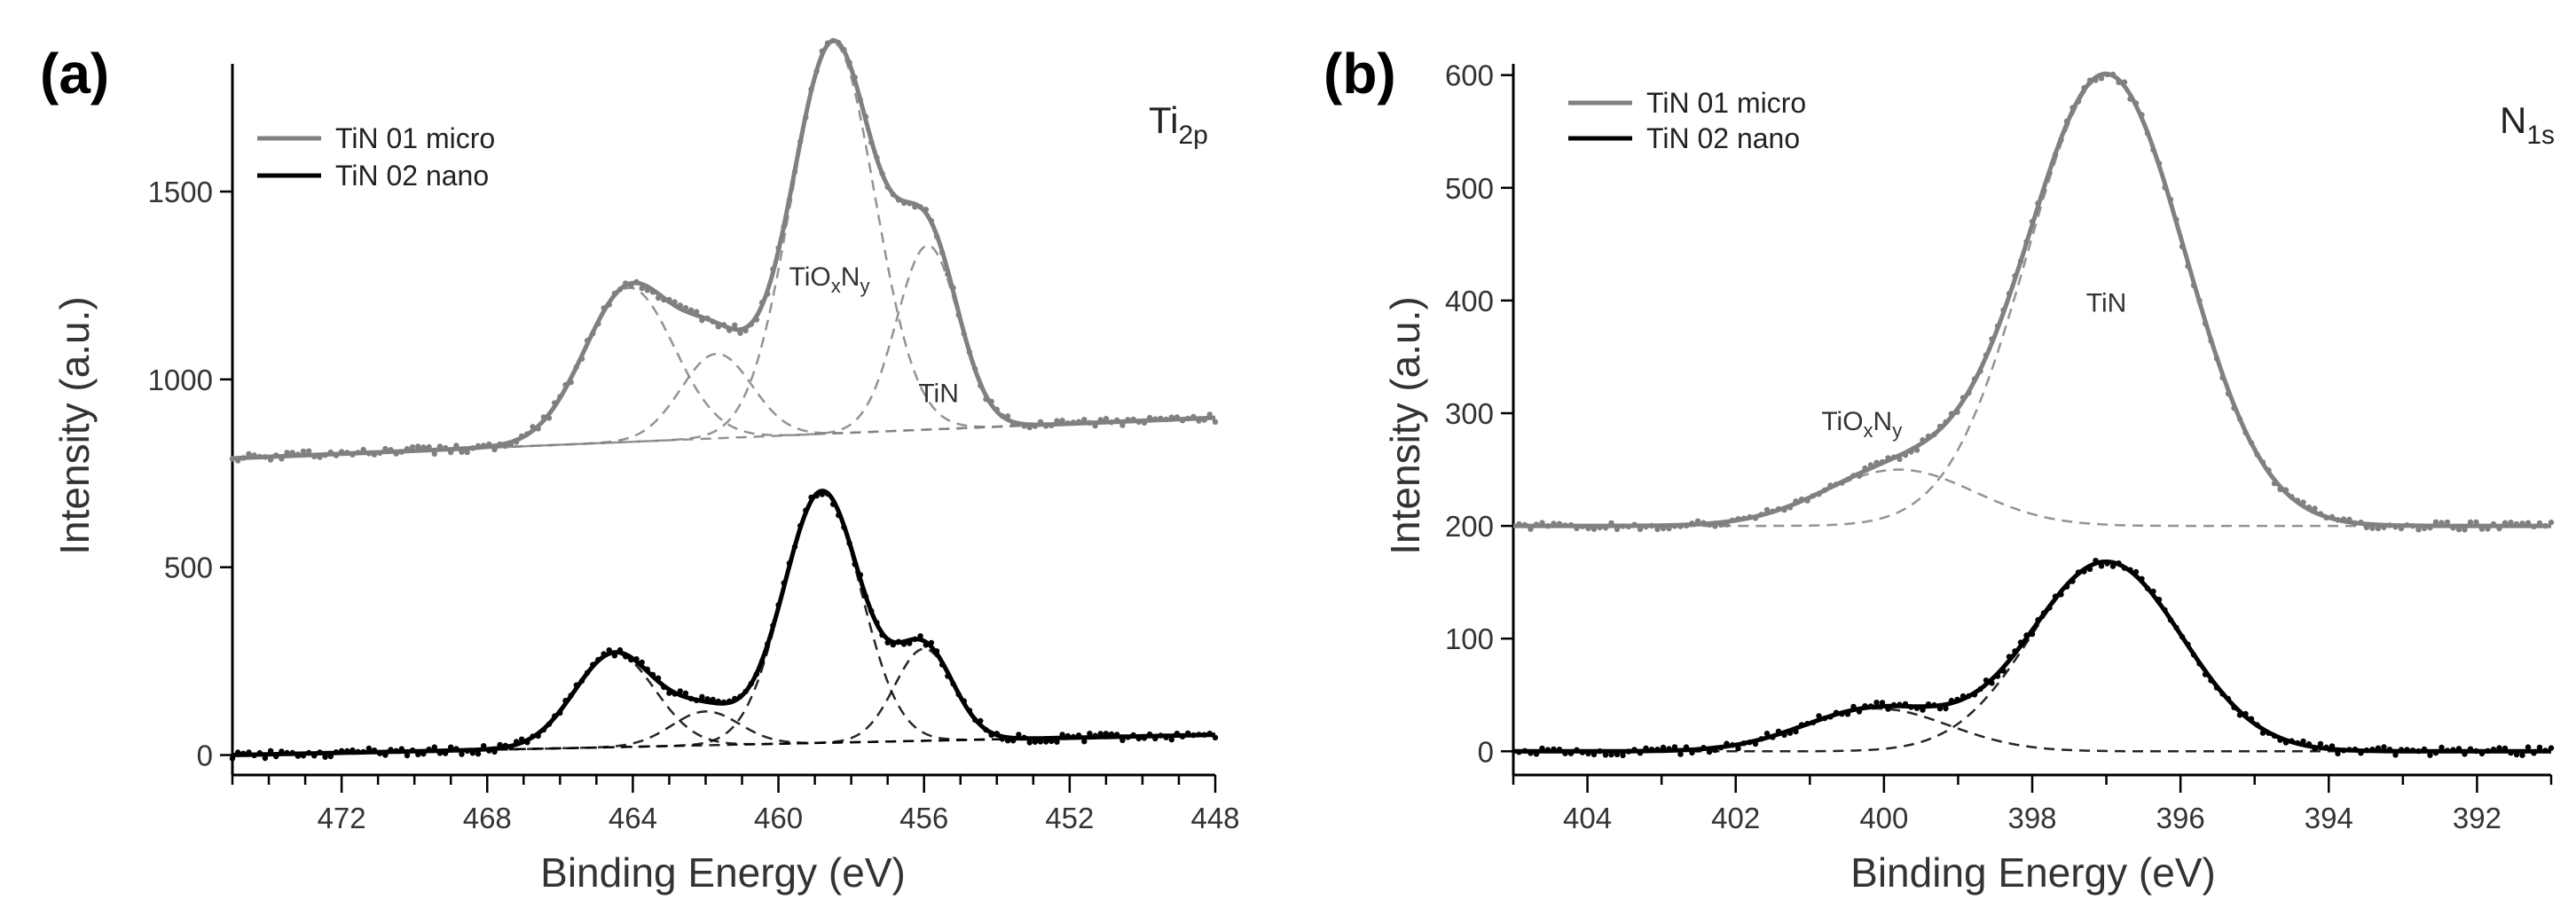 This screenshot has height=908, width=2576. I want to click on y-tick-label: 400, so click(1469, 301).